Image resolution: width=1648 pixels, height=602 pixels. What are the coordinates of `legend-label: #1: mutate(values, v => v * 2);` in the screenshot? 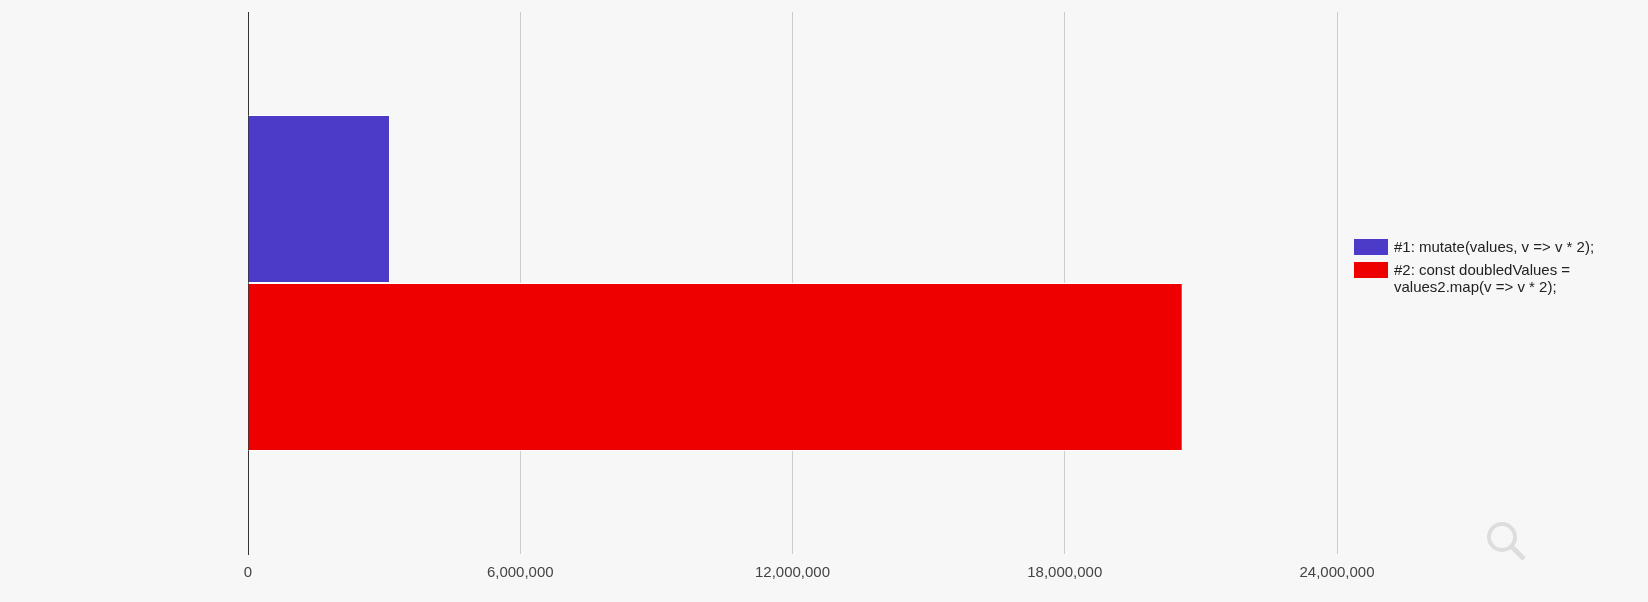 It's located at (1494, 246).